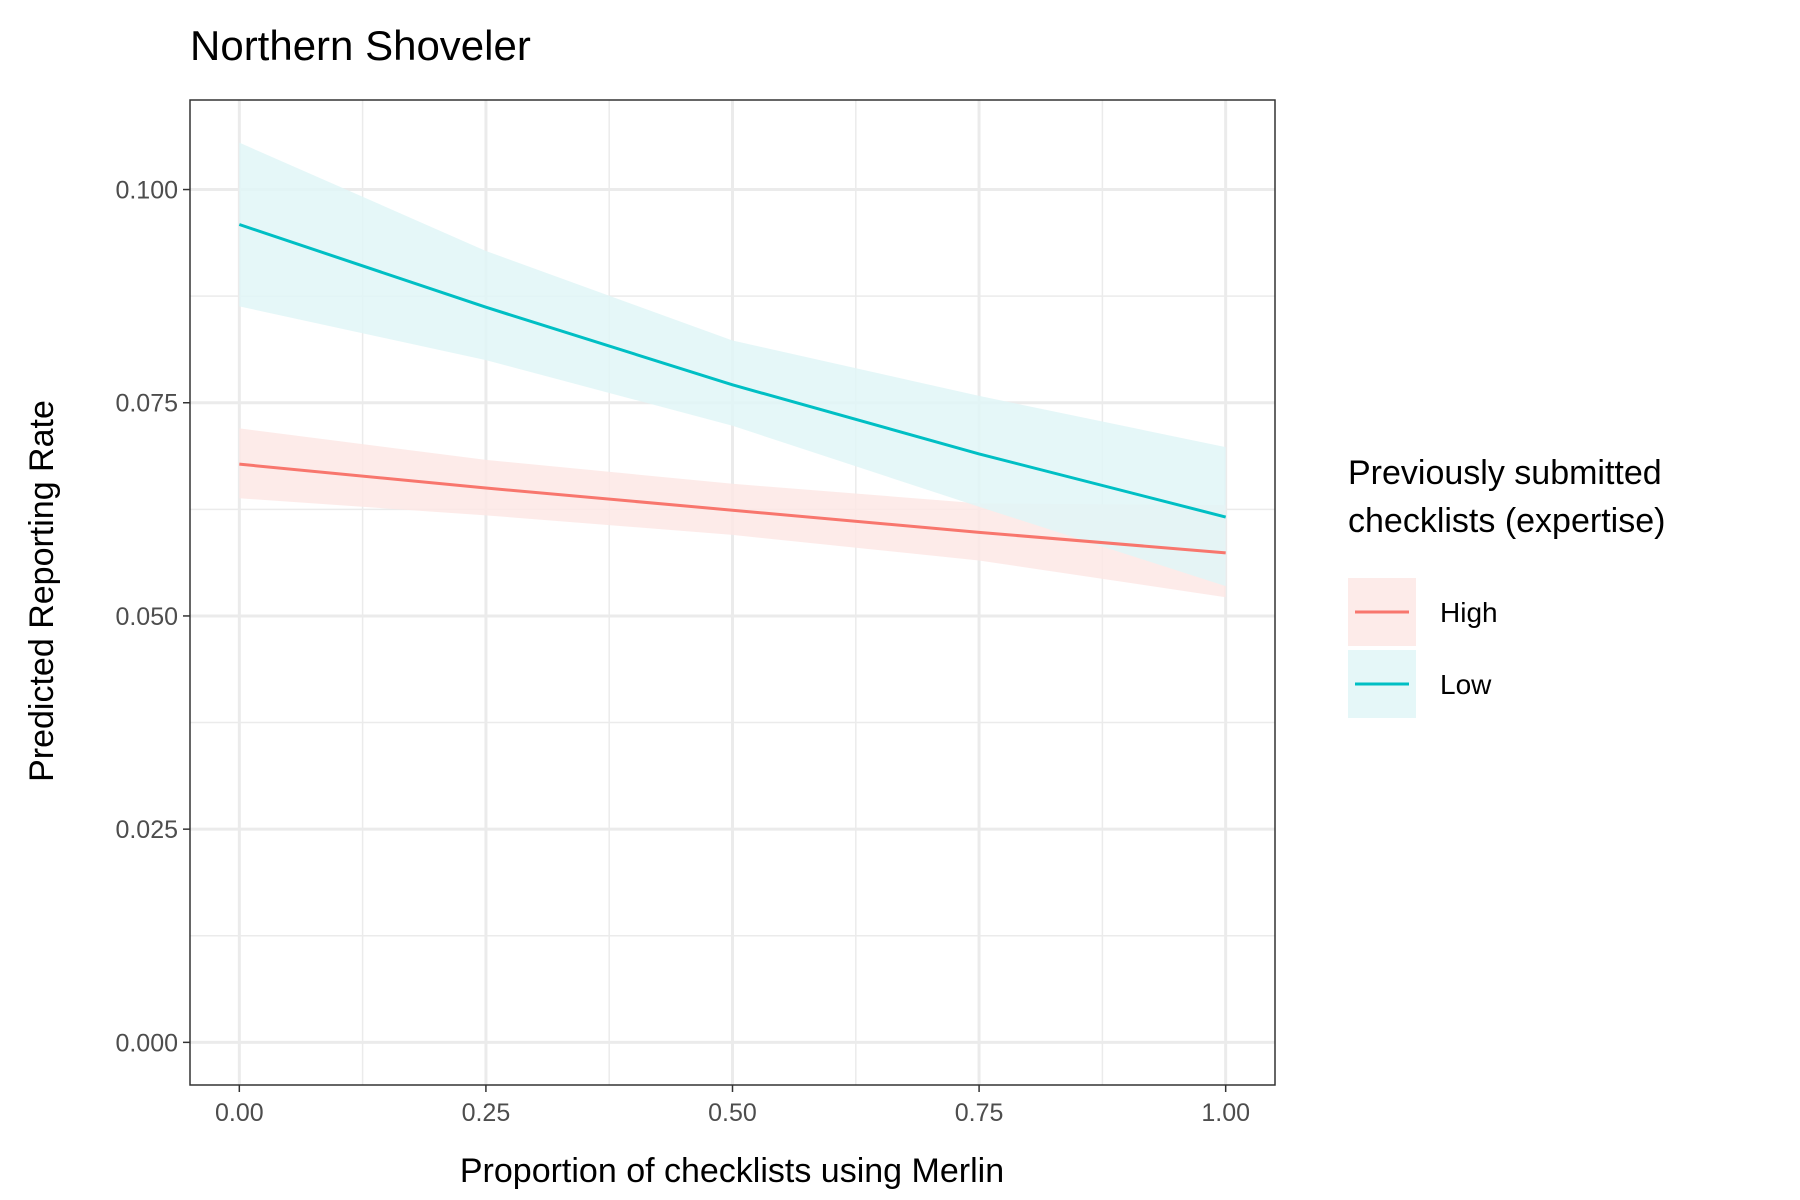 Image resolution: width=1800 pixels, height=1200 pixels. What do you see at coordinates (146, 404) in the screenshot?
I see `y-tick-label: 0.075` at bounding box center [146, 404].